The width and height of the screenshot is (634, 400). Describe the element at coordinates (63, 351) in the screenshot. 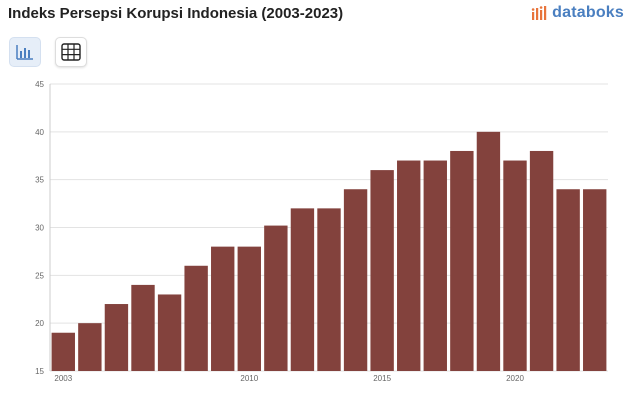

I see `bar-2003` at that location.